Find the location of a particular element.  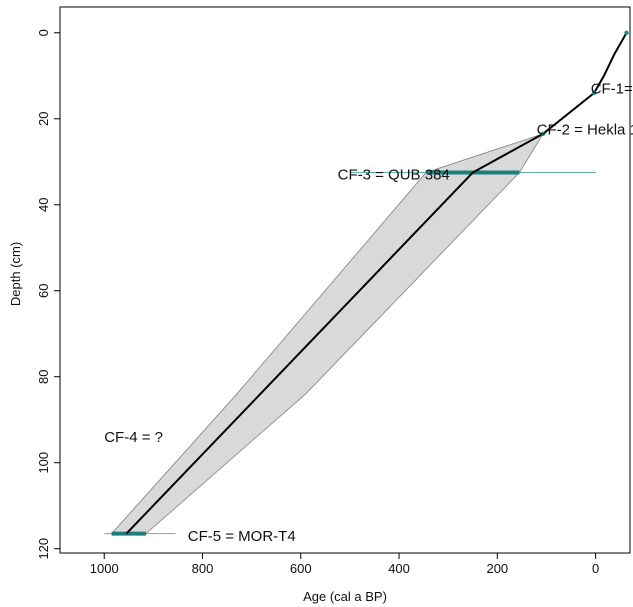

y-tick-label-120: 120 is located at coordinates (43, 549).